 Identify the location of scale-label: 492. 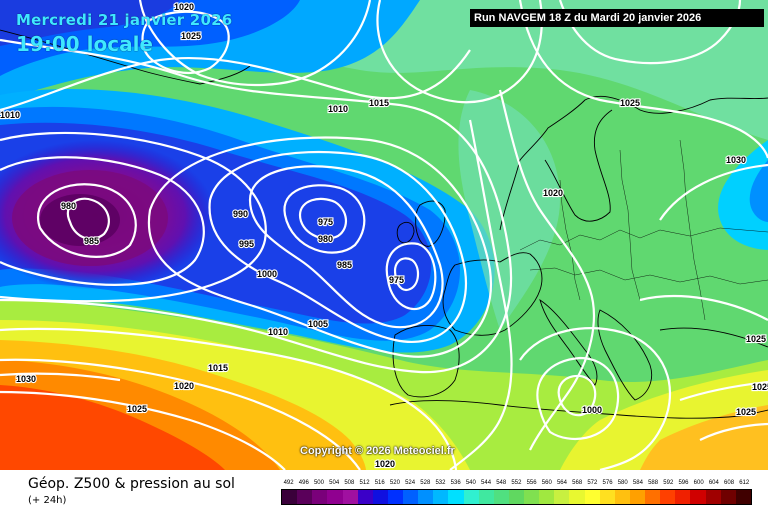
(288, 483).